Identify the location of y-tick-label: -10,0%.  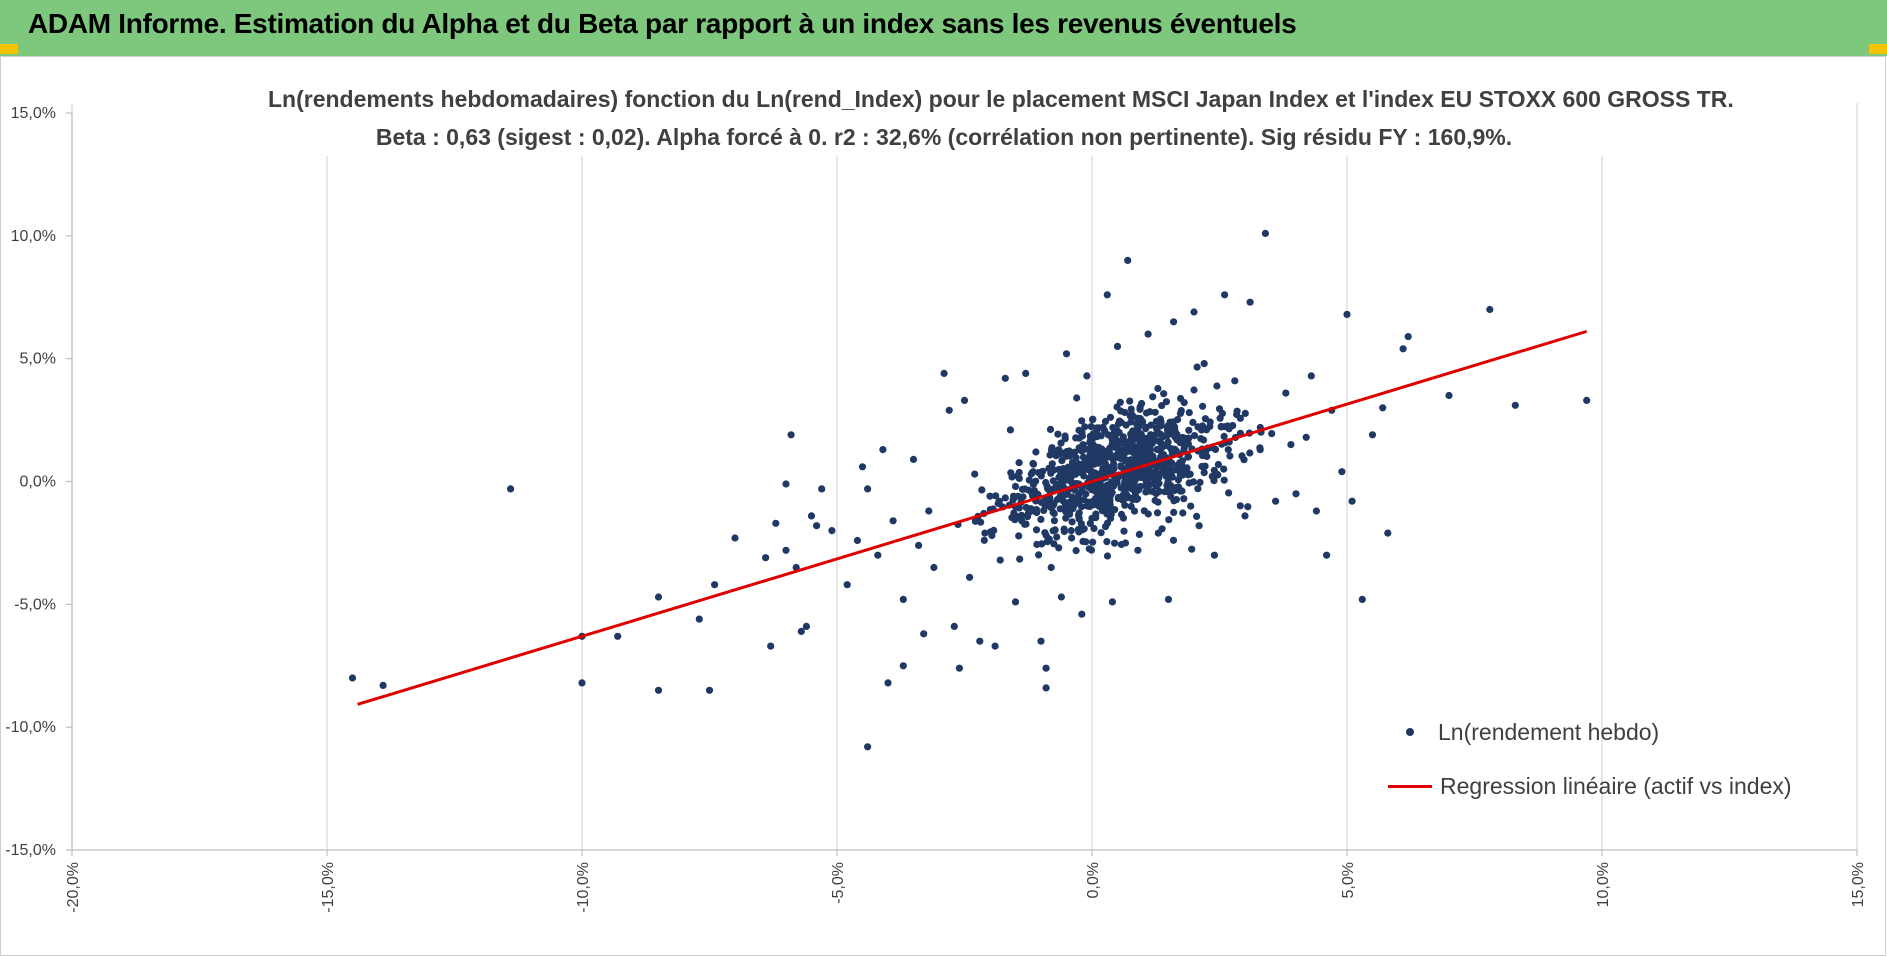
(30, 727).